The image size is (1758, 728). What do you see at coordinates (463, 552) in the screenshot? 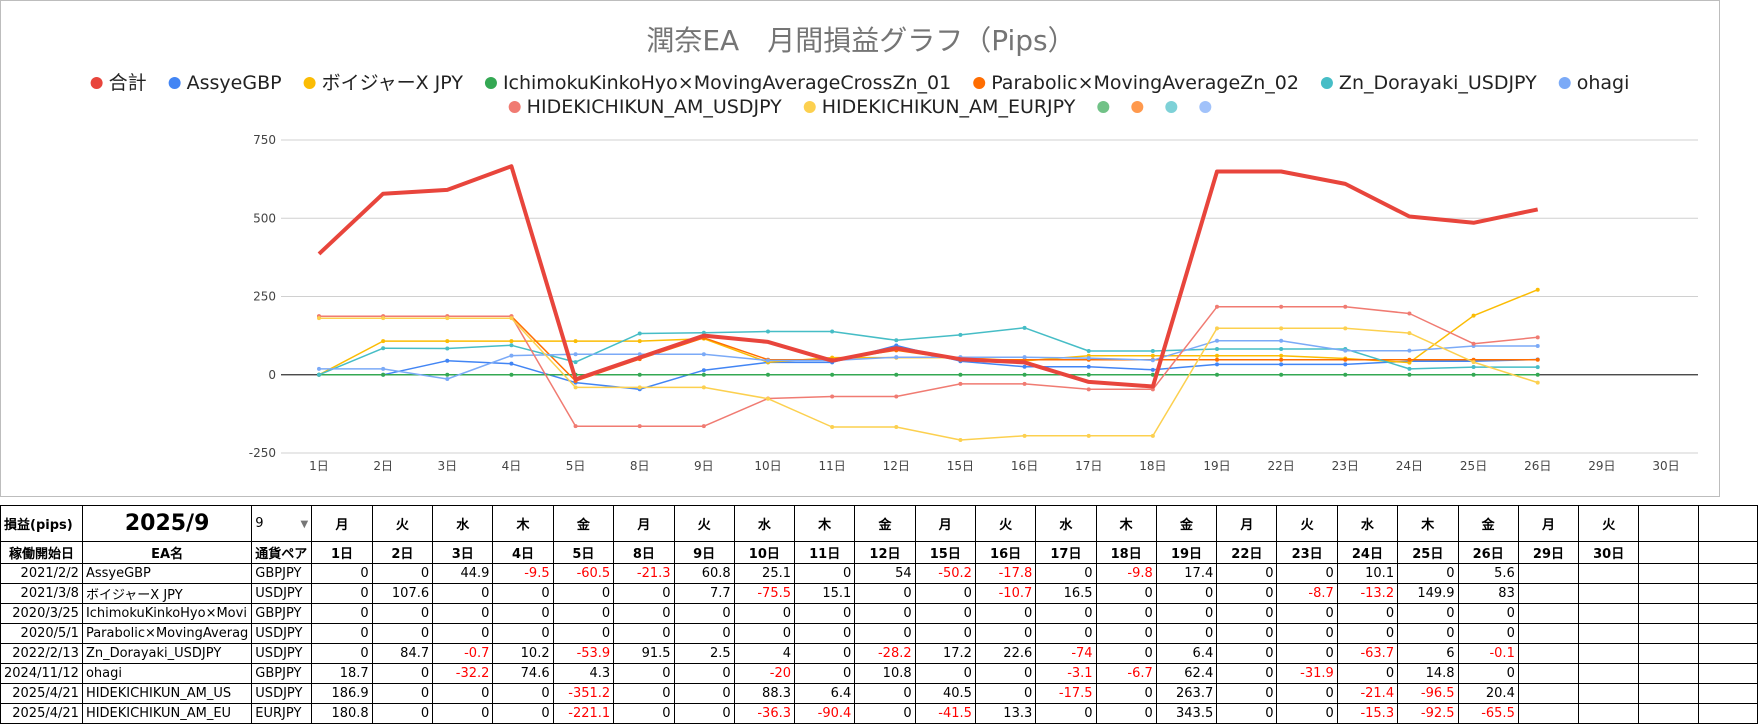
I see `day-header: 3日` at bounding box center [463, 552].